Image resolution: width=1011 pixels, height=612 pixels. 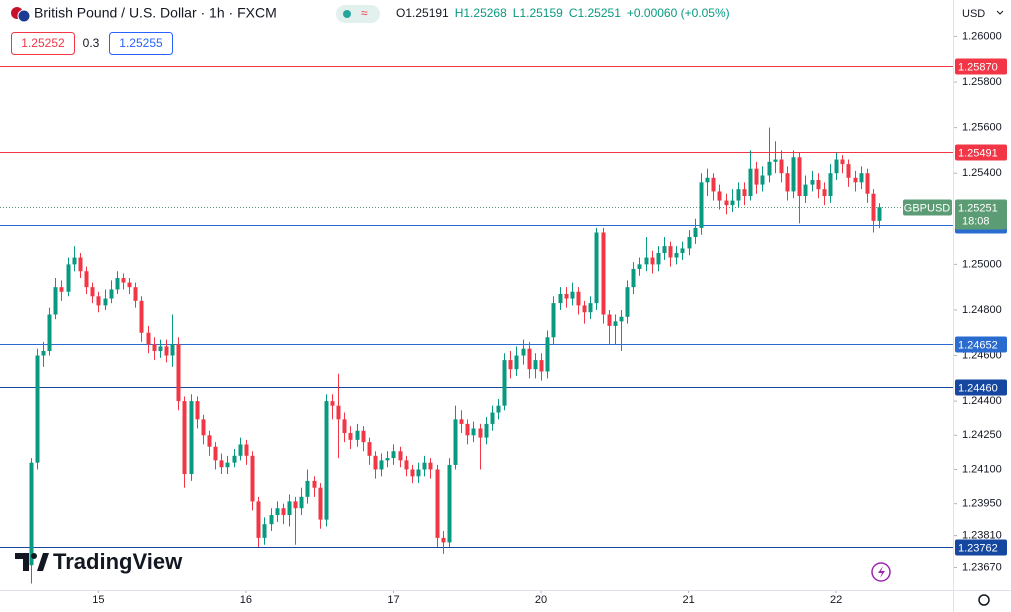 What do you see at coordinates (982, 535) in the screenshot?
I see `y-tick-label: 1.23810` at bounding box center [982, 535].